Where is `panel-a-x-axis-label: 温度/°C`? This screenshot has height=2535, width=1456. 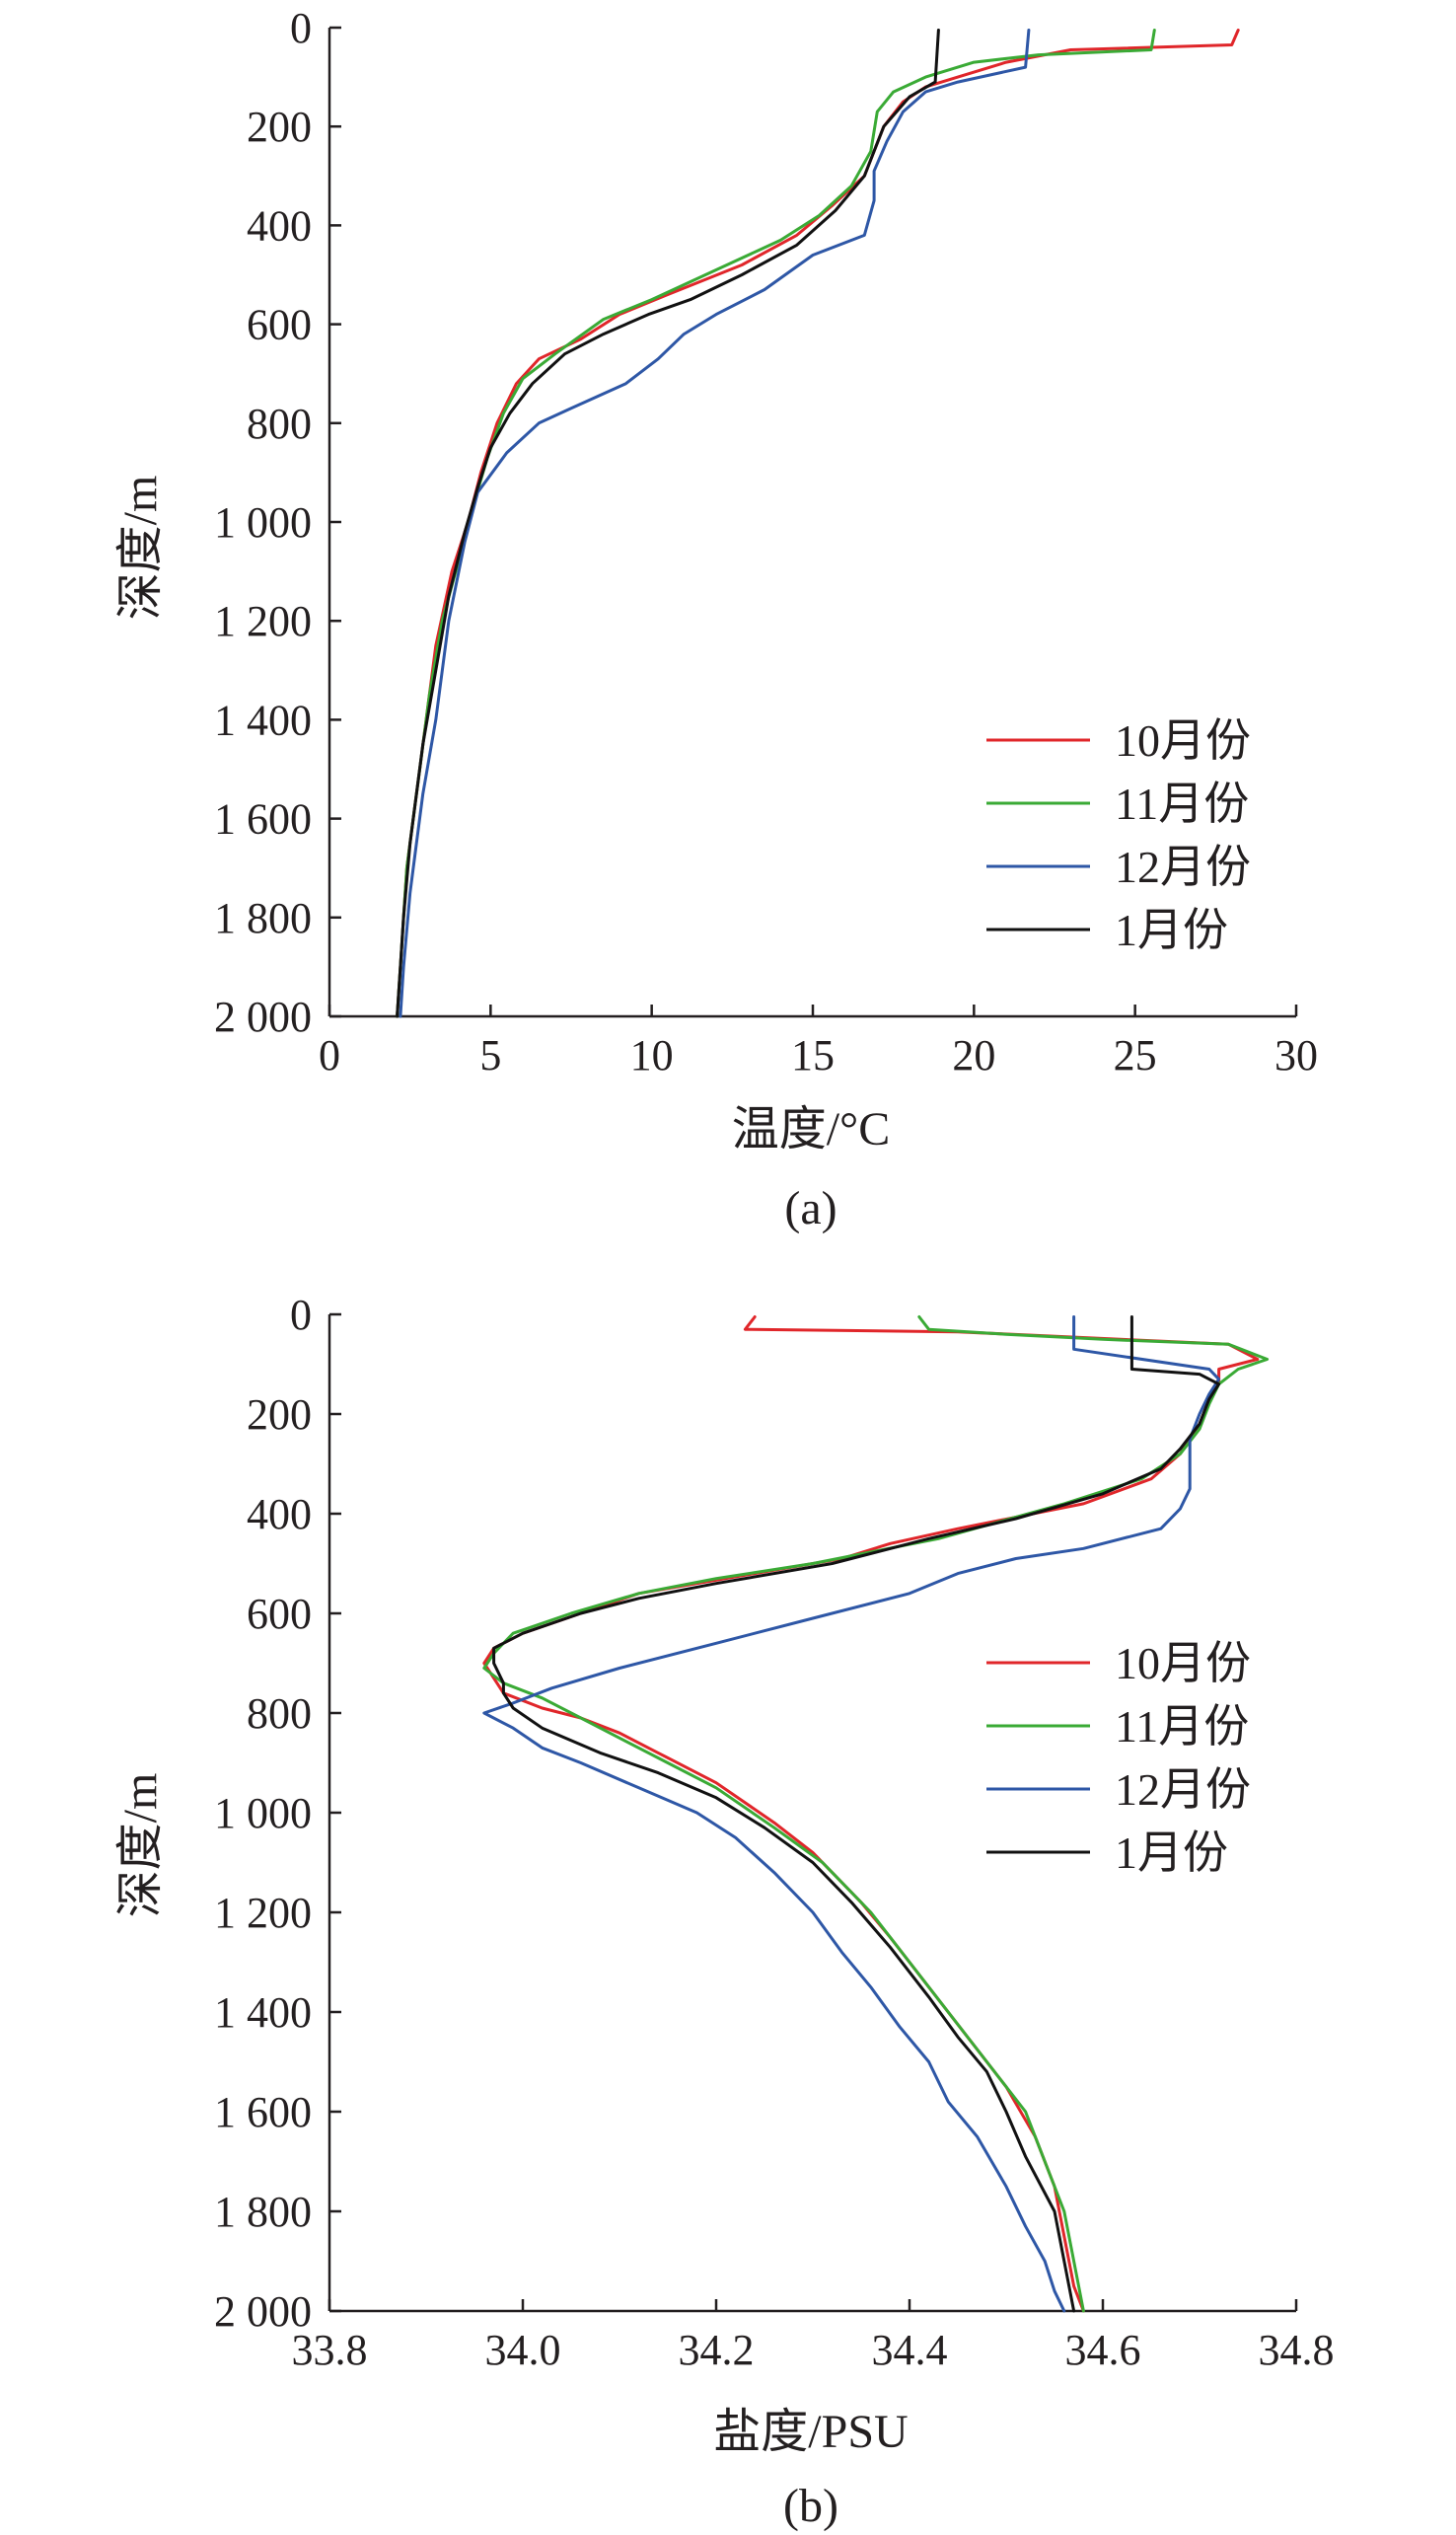 panel-a-x-axis-label: 温度/°C is located at coordinates (811, 1129).